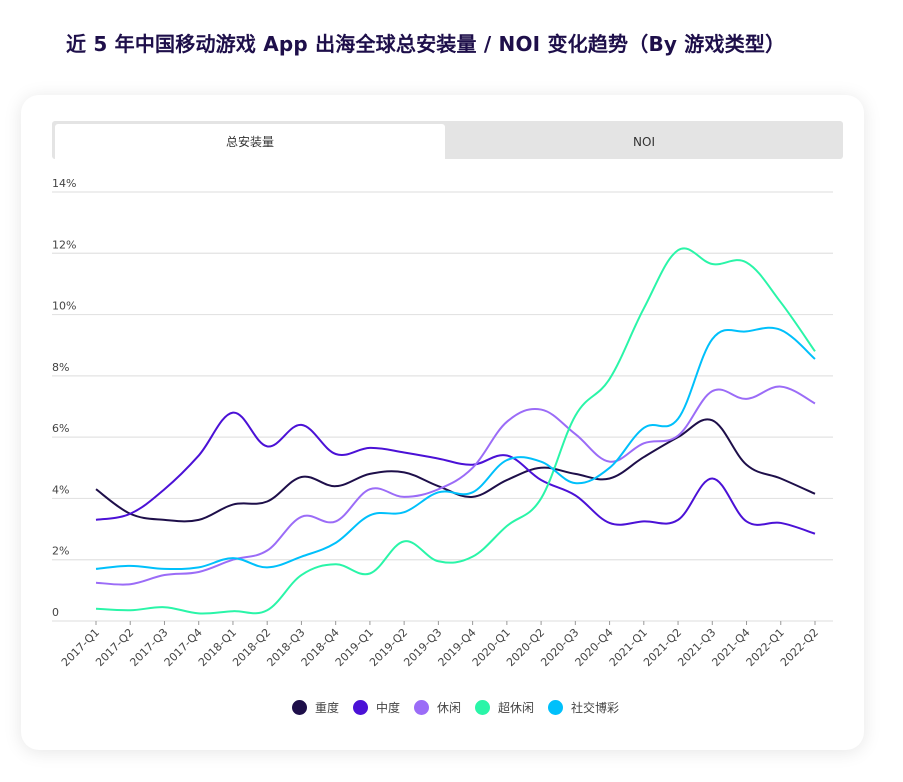 The width and height of the screenshot is (903, 782). Describe the element at coordinates (644, 141) in the screenshot. I see `tab-noi: NOI` at that location.